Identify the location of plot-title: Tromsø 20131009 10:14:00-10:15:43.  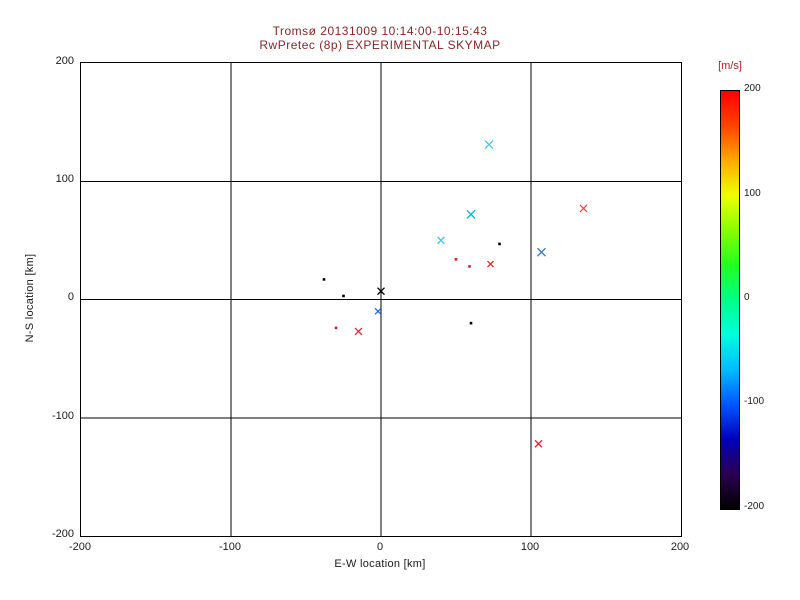
(380, 31).